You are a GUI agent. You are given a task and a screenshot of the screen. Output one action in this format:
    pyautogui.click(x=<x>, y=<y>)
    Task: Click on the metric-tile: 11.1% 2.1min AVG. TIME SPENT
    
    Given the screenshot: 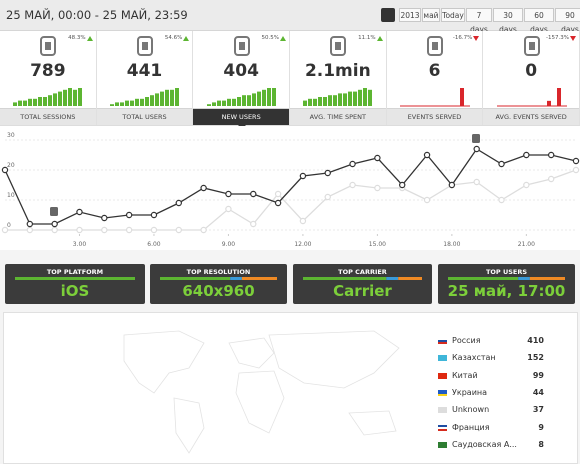 What is the action you would take?
    pyautogui.click(x=338, y=78)
    